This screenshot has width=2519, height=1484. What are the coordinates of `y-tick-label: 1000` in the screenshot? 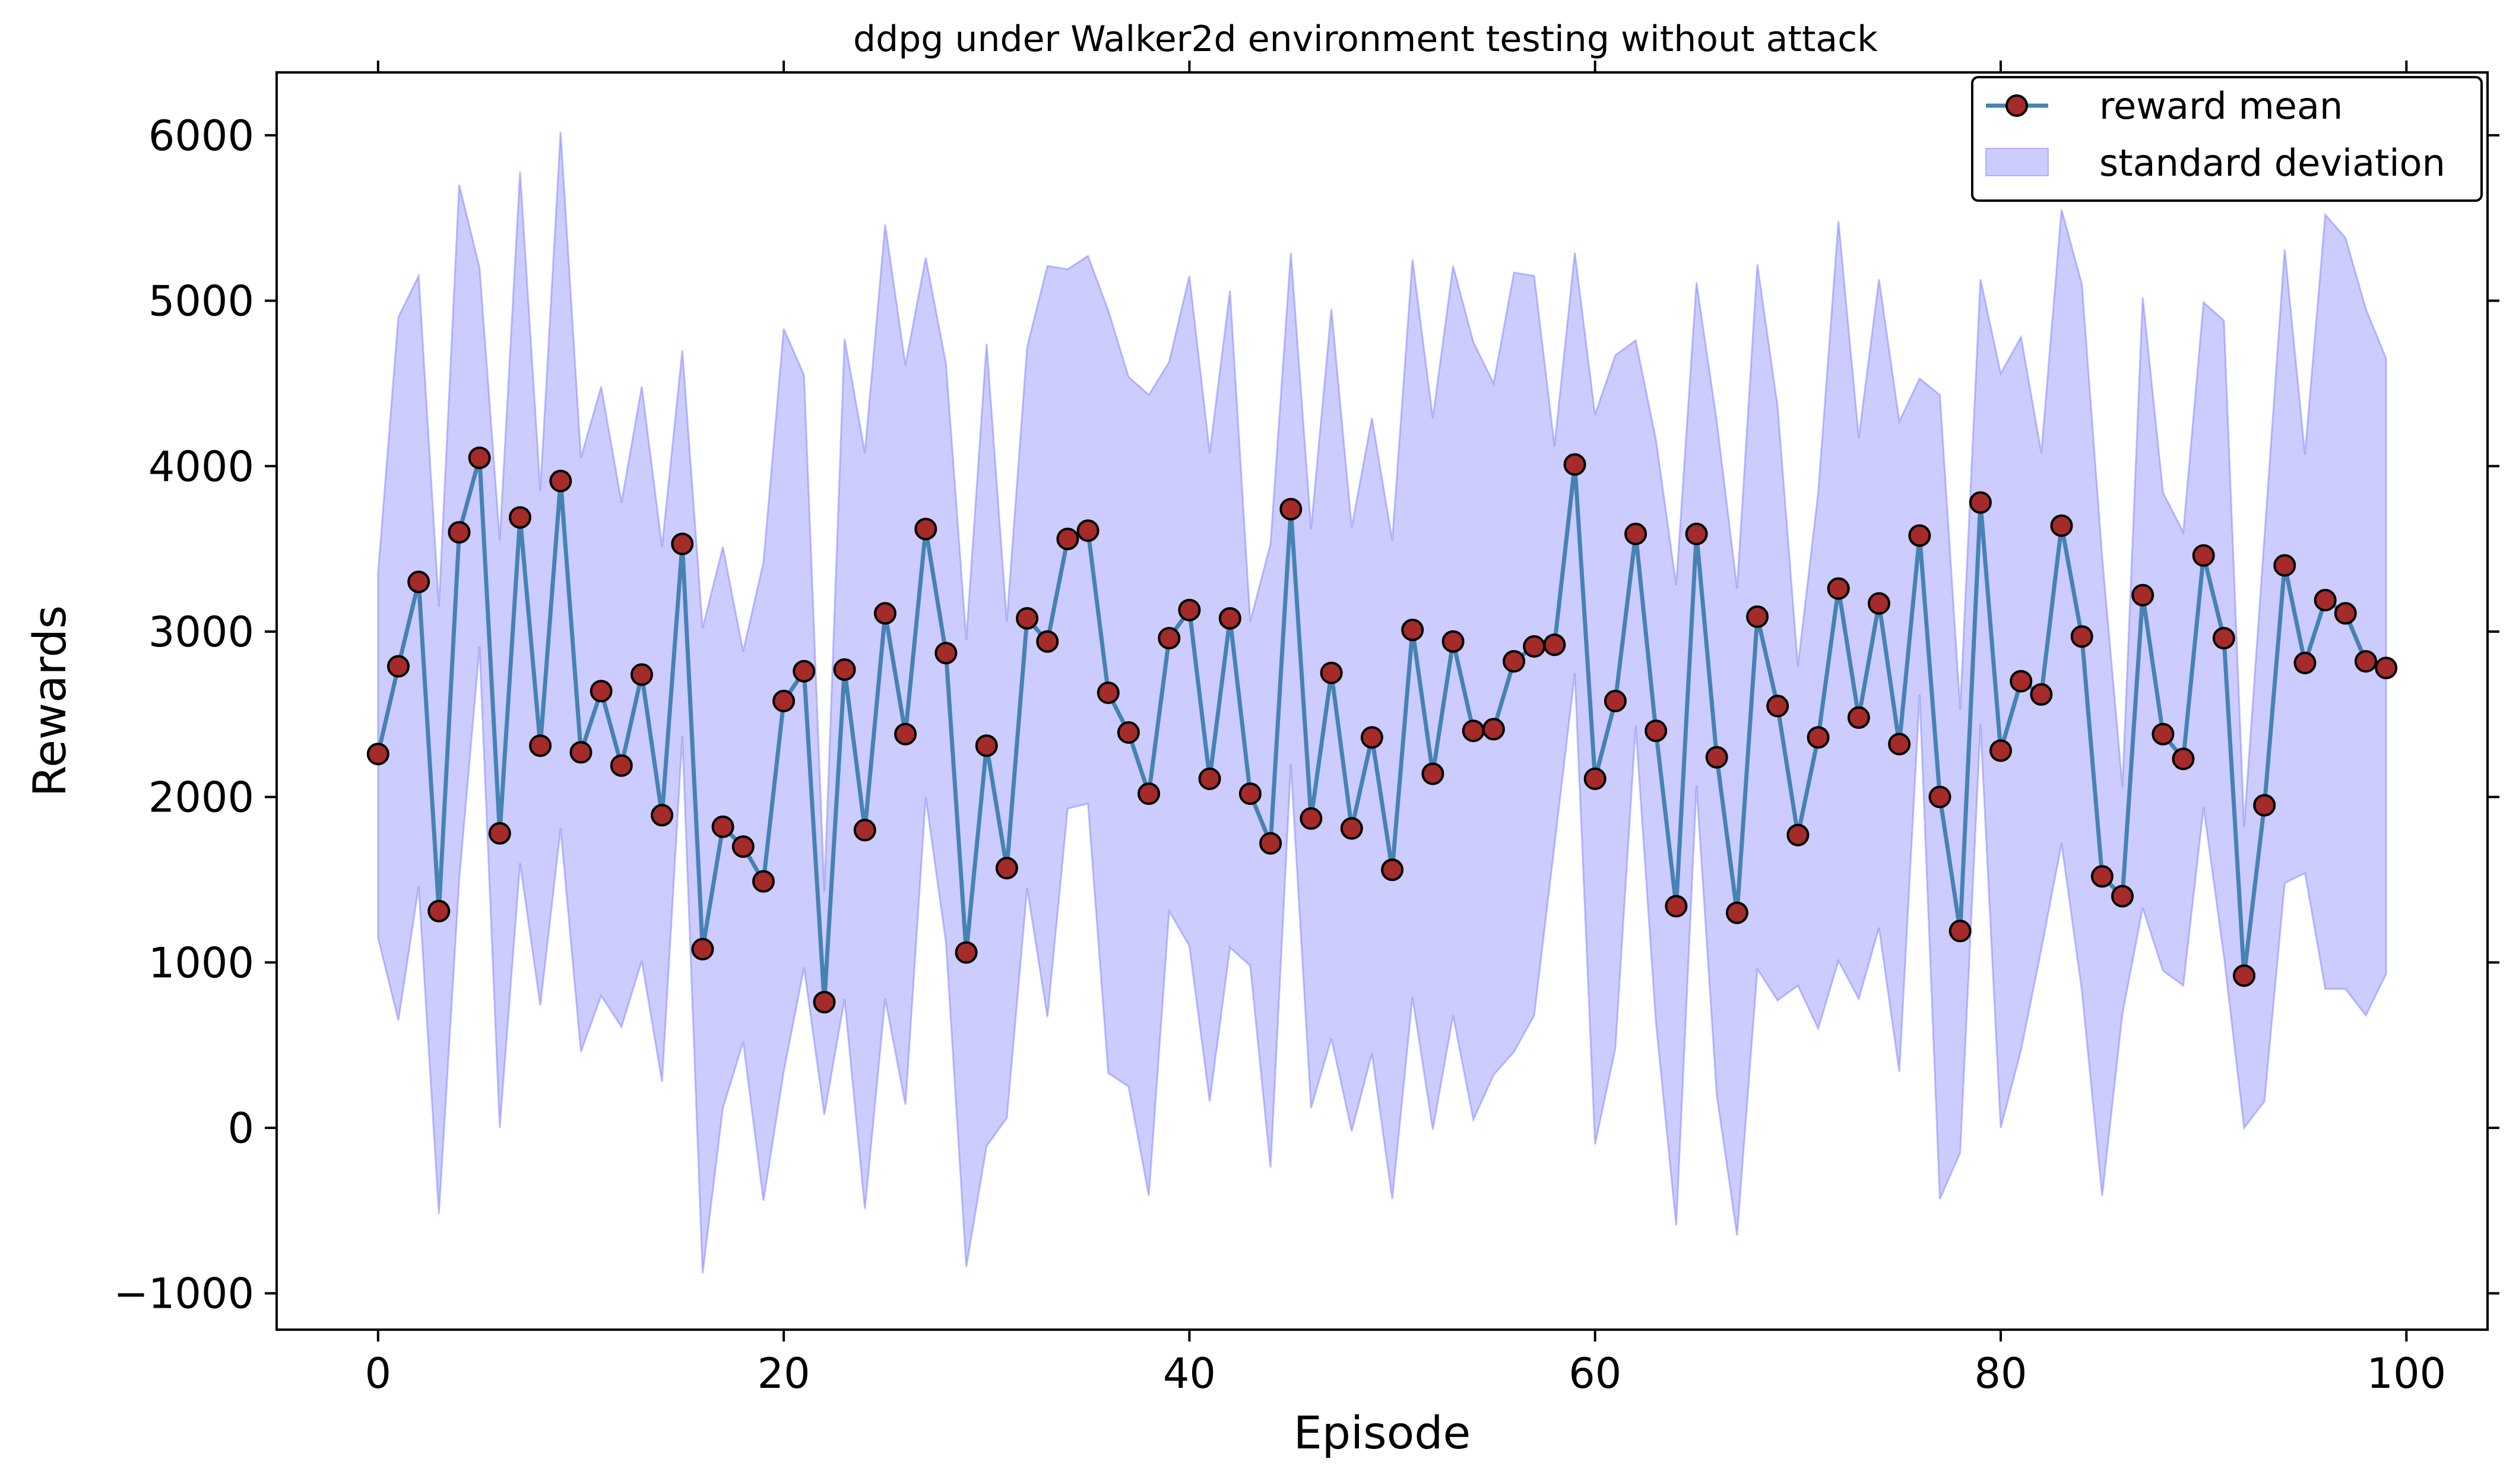 It's located at (201, 962).